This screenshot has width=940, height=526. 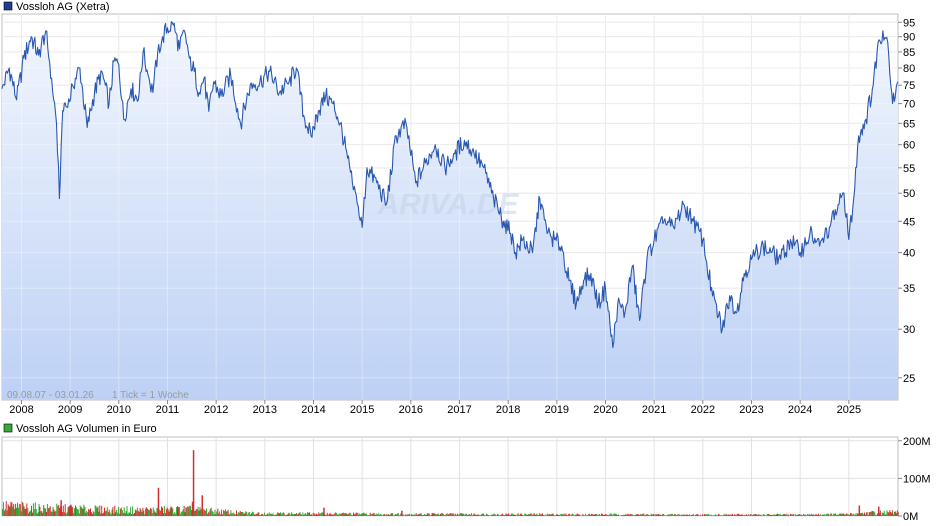 I want to click on price-y-tick-label: 40, so click(x=909, y=254).